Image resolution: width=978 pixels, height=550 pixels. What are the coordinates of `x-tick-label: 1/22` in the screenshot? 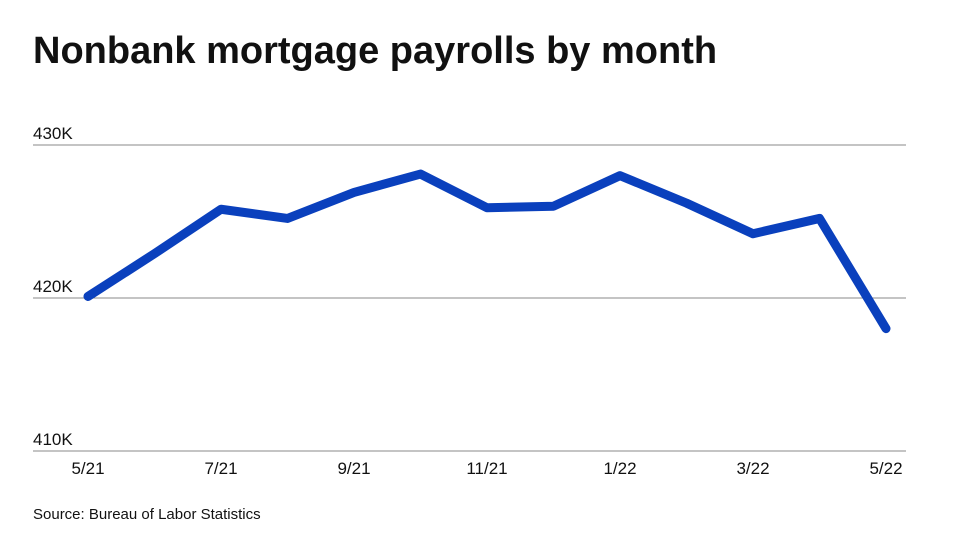 It's located at (619, 468).